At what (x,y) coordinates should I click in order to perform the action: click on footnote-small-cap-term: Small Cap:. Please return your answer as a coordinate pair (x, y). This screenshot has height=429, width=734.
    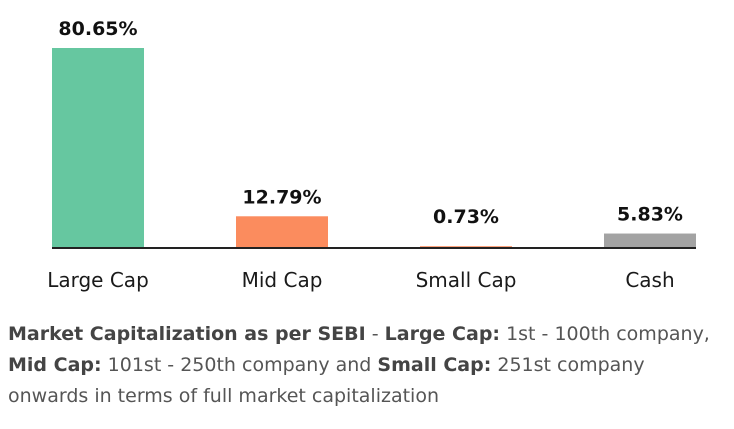
    Looking at the image, I should click on (434, 365).